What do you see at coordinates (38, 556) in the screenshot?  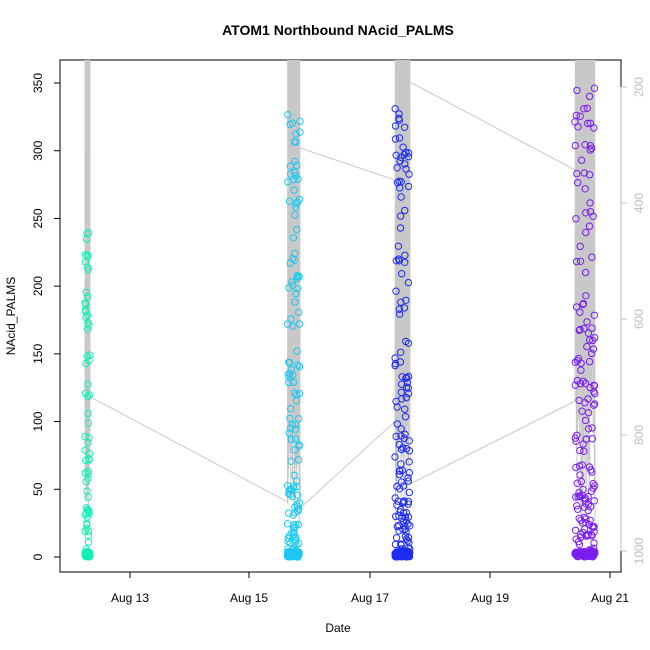 I see `y-tick-label: 0` at bounding box center [38, 556].